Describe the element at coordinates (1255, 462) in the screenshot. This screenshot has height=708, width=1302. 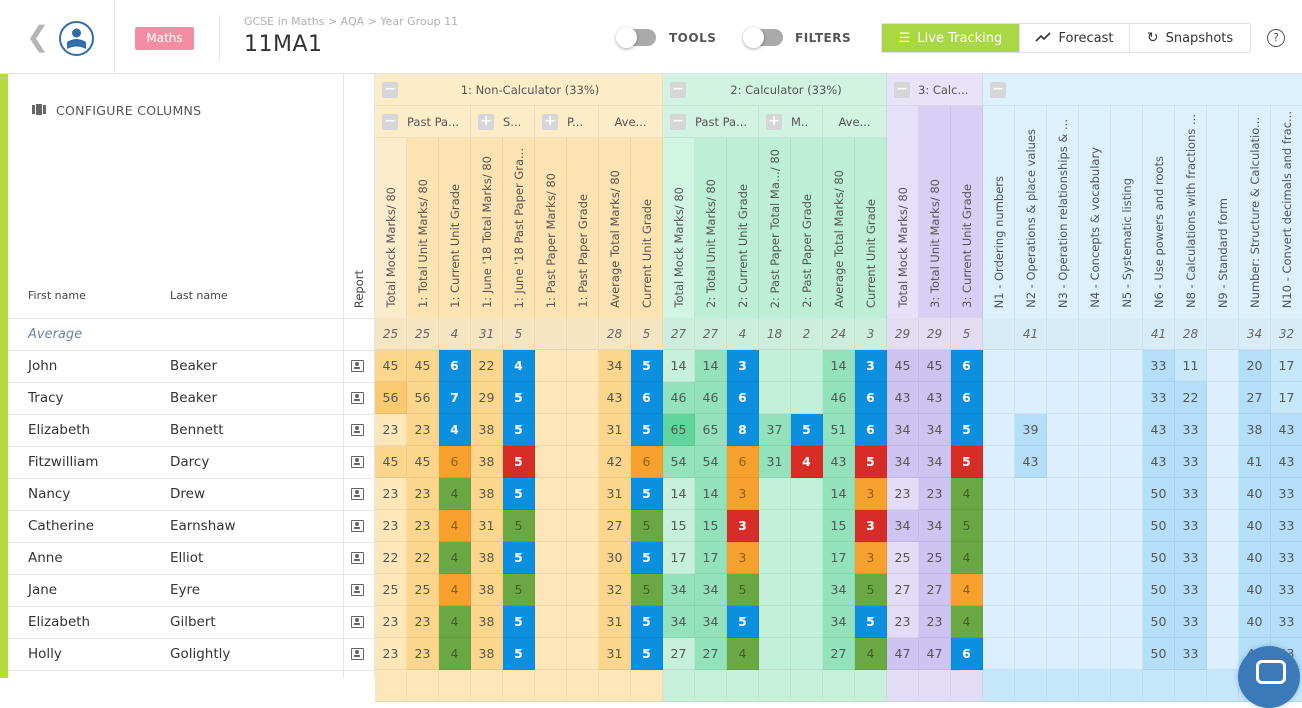
I see `mark-cell: 41` at that location.